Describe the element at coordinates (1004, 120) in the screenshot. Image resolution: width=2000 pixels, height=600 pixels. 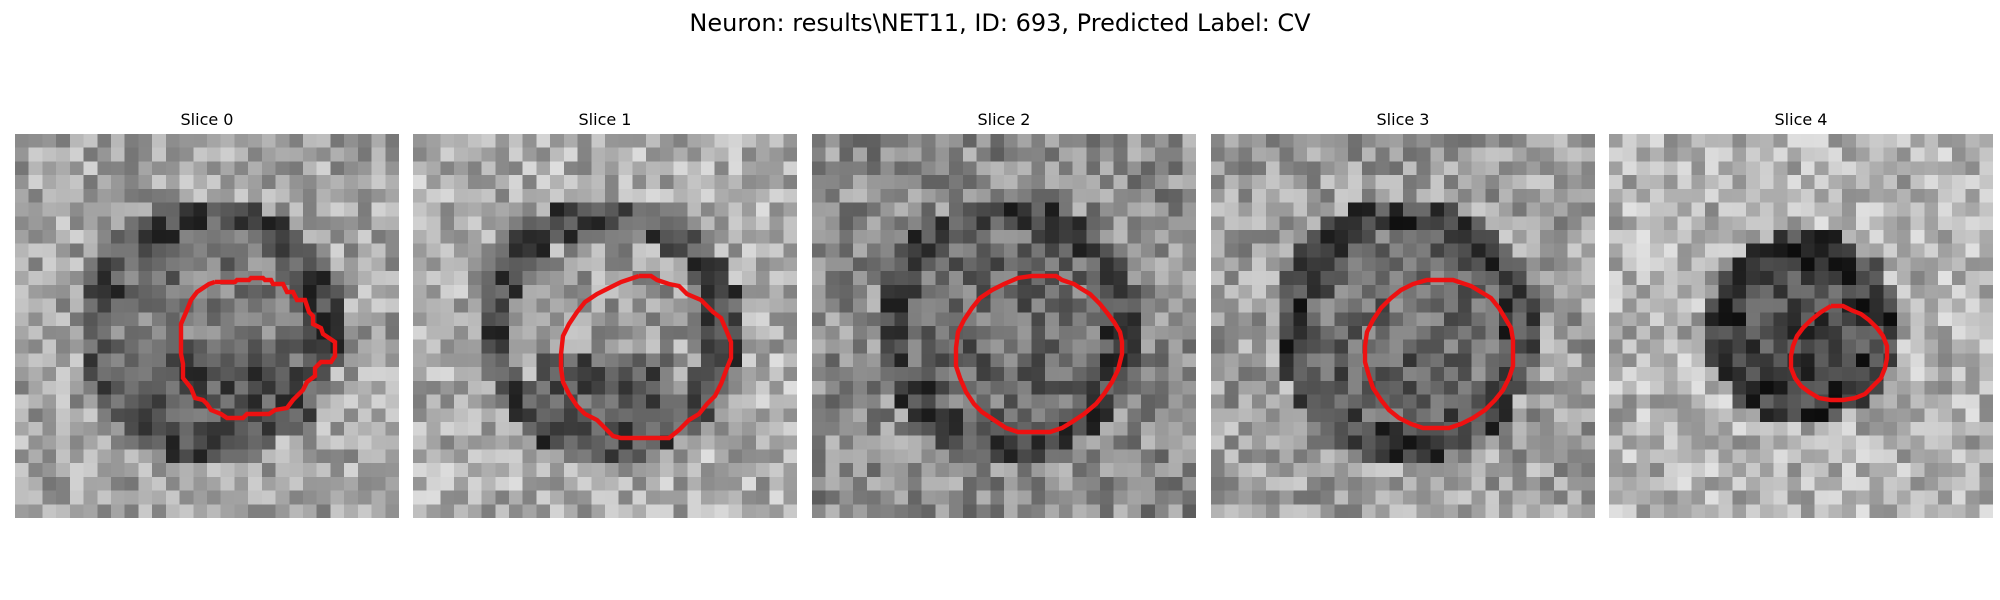
I see `slice-title: Slice 2` at that location.